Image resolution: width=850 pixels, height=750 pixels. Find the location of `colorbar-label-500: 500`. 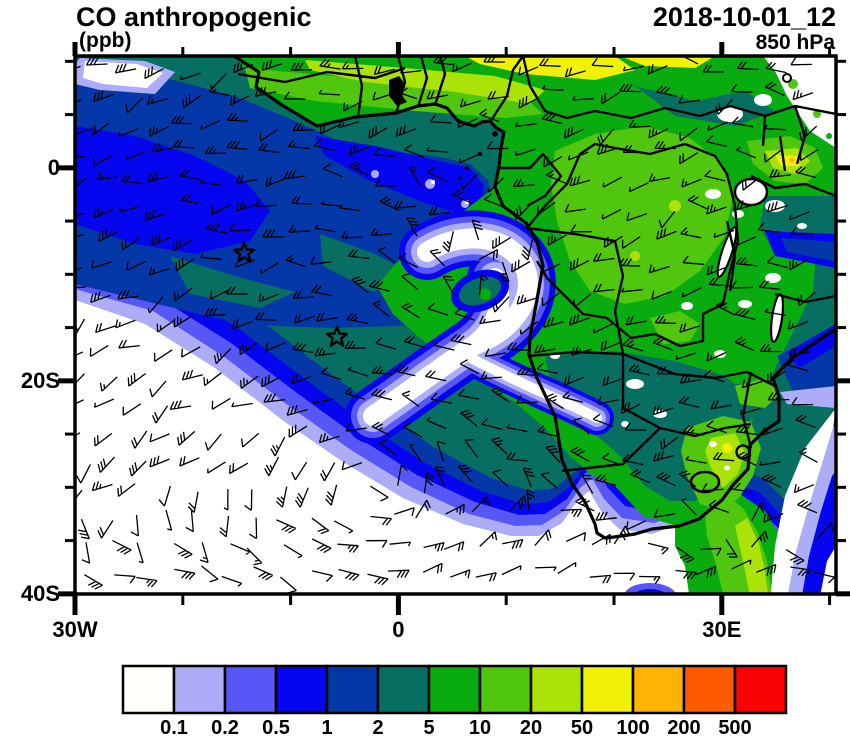

colorbar-label-500: 500 is located at coordinates (735, 728).